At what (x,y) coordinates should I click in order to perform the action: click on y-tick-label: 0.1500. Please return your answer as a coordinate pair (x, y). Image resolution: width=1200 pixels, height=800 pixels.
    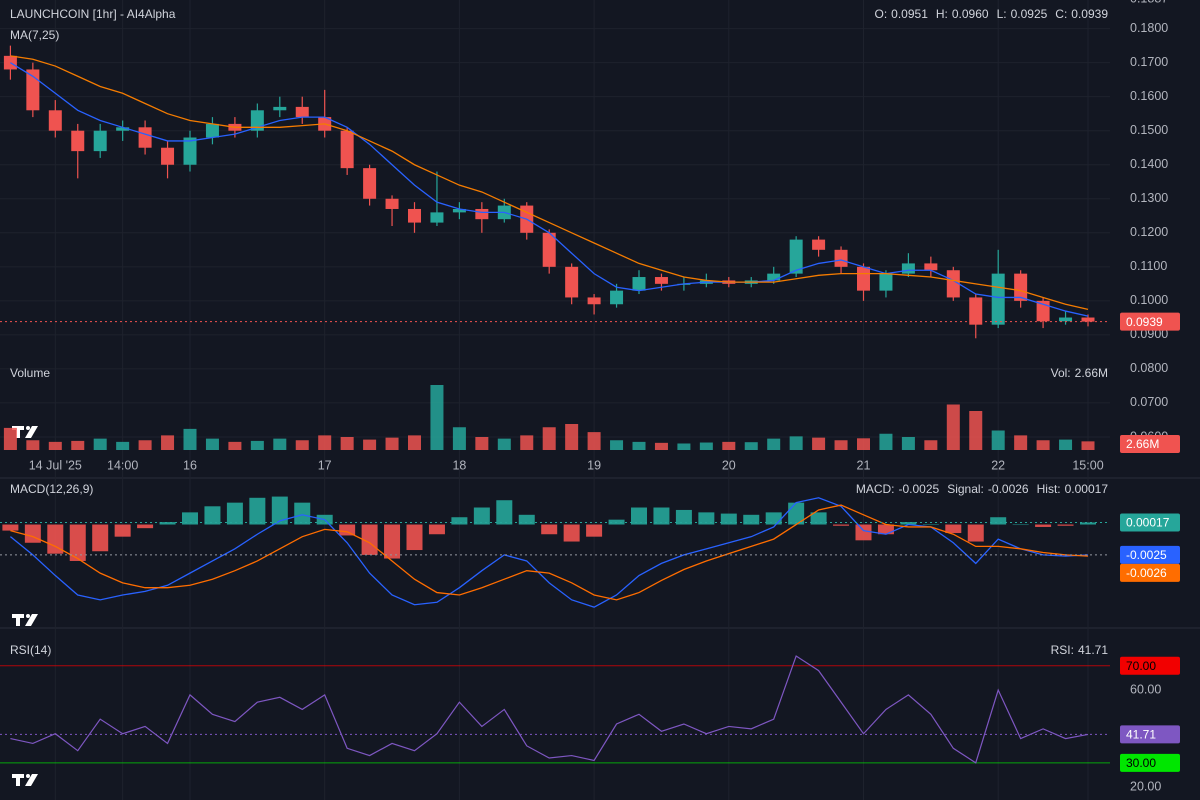
    Looking at the image, I should click on (1149, 130).